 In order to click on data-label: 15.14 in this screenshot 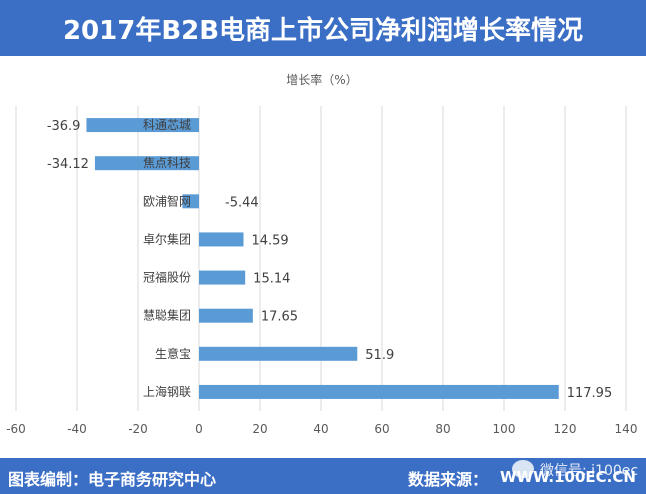, I will do `click(271, 279)`.